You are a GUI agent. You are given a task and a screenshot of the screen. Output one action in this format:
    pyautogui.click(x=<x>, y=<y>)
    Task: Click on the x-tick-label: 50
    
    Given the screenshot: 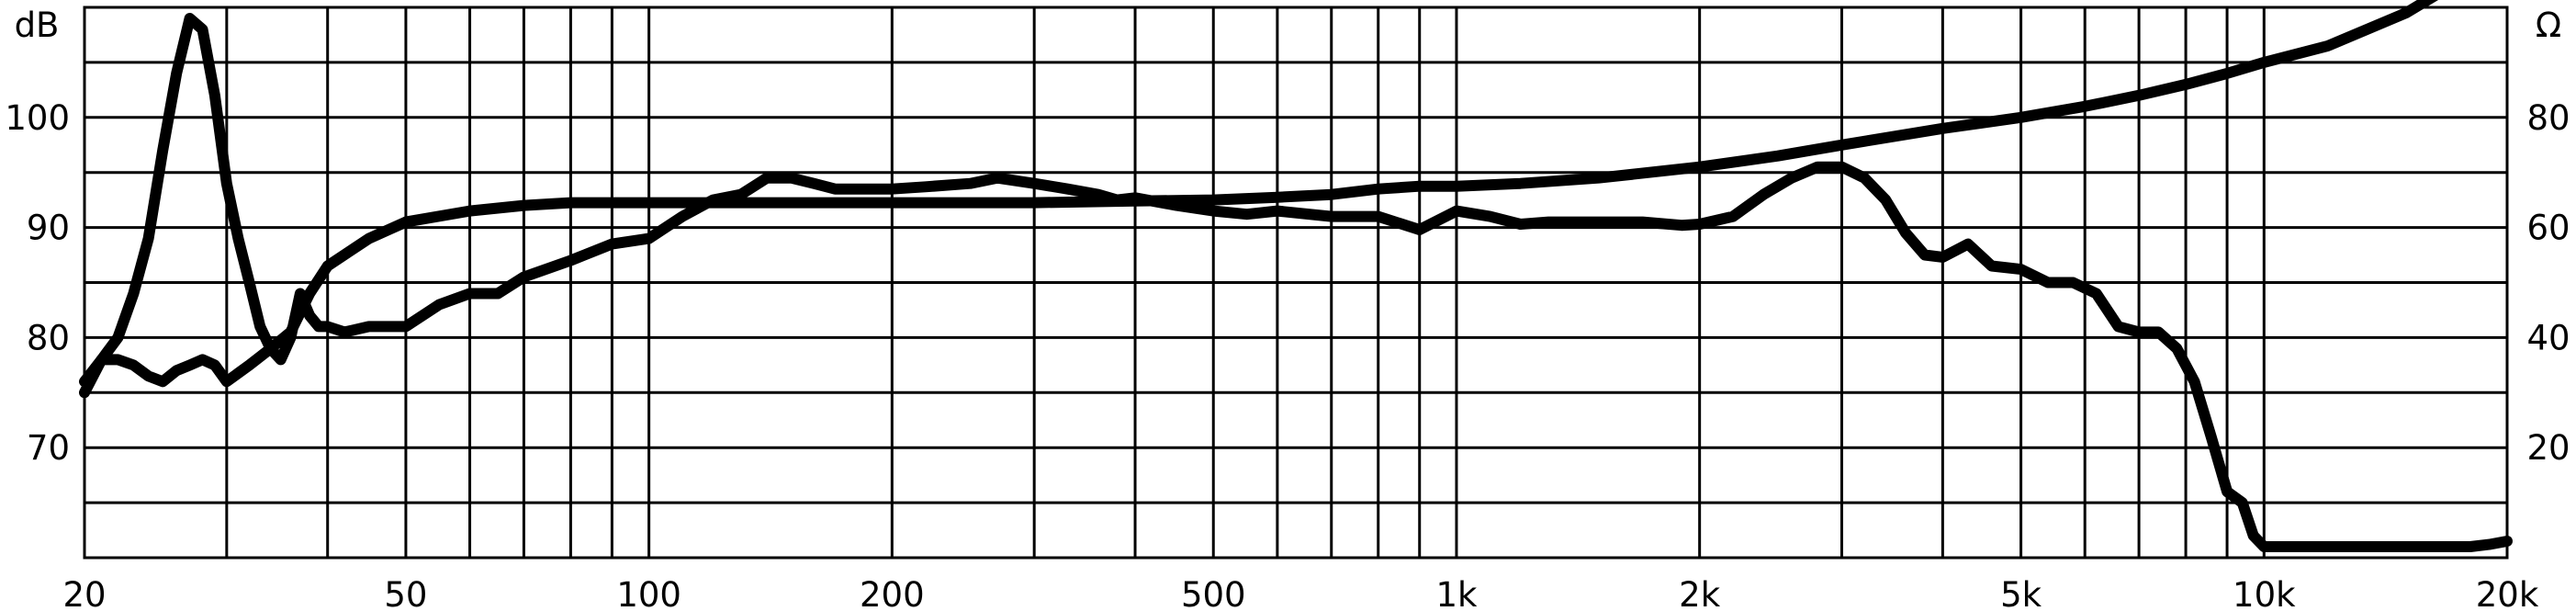 What is the action you would take?
    pyautogui.click(x=405, y=593)
    